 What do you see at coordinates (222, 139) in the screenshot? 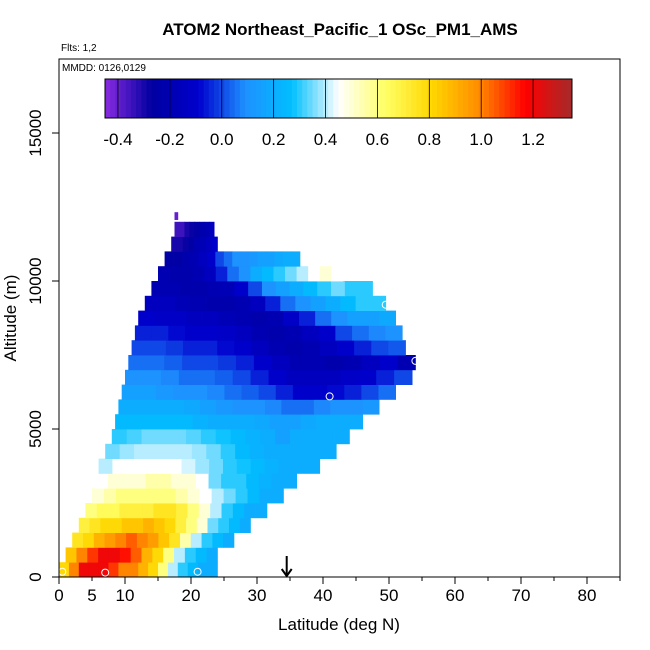
I see `colorbar-tick-label: 0.0` at bounding box center [222, 139].